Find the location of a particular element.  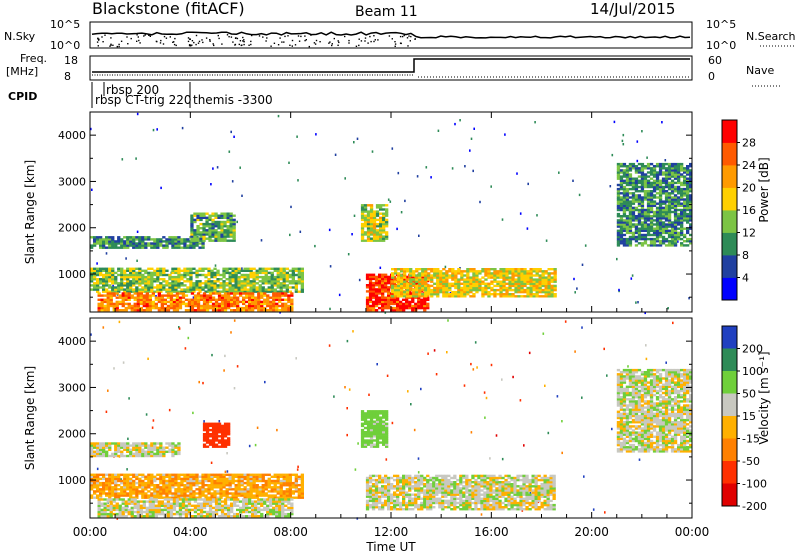

freq-panel: Freq. [MHz] 18 8 Nave 60 0 is located at coordinates (393, 69).